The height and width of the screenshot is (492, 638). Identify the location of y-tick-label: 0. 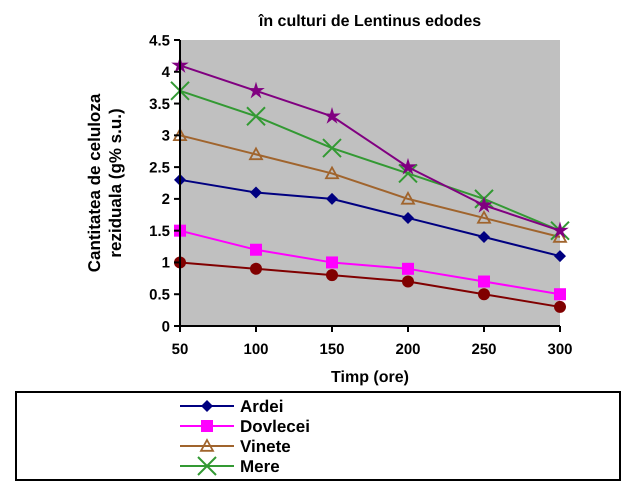
(166, 327).